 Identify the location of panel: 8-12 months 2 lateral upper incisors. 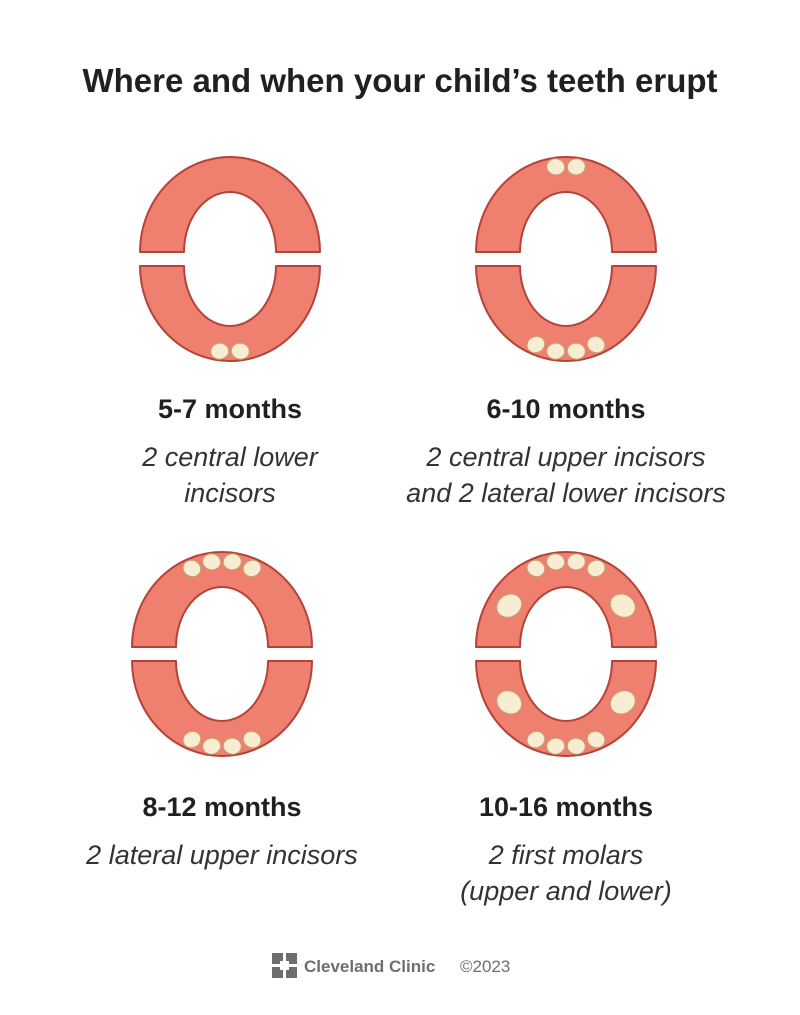
(221, 710).